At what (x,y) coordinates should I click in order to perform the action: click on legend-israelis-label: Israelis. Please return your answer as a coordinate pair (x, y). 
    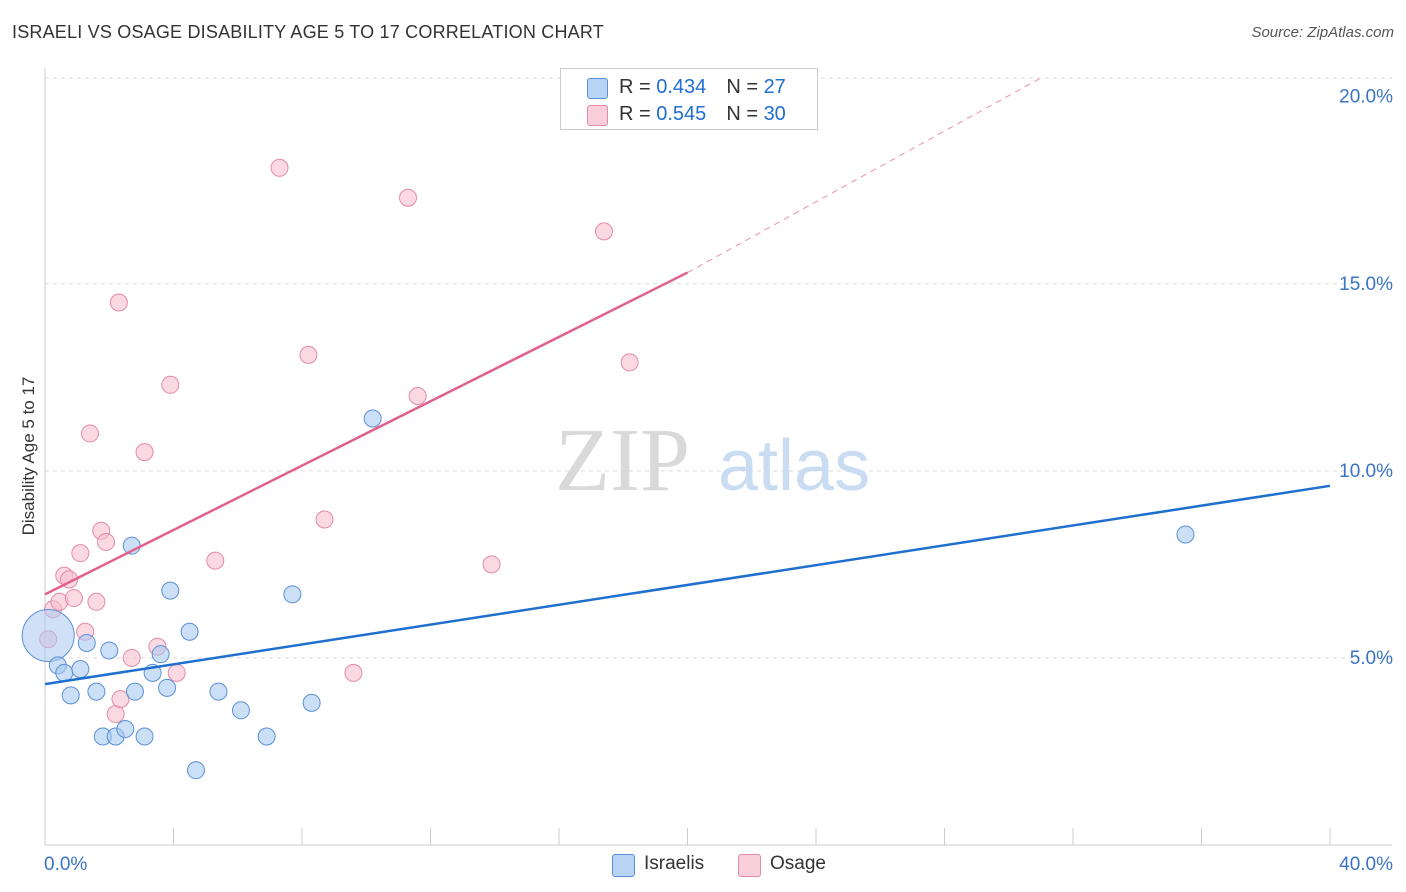
    Looking at the image, I should click on (674, 863).